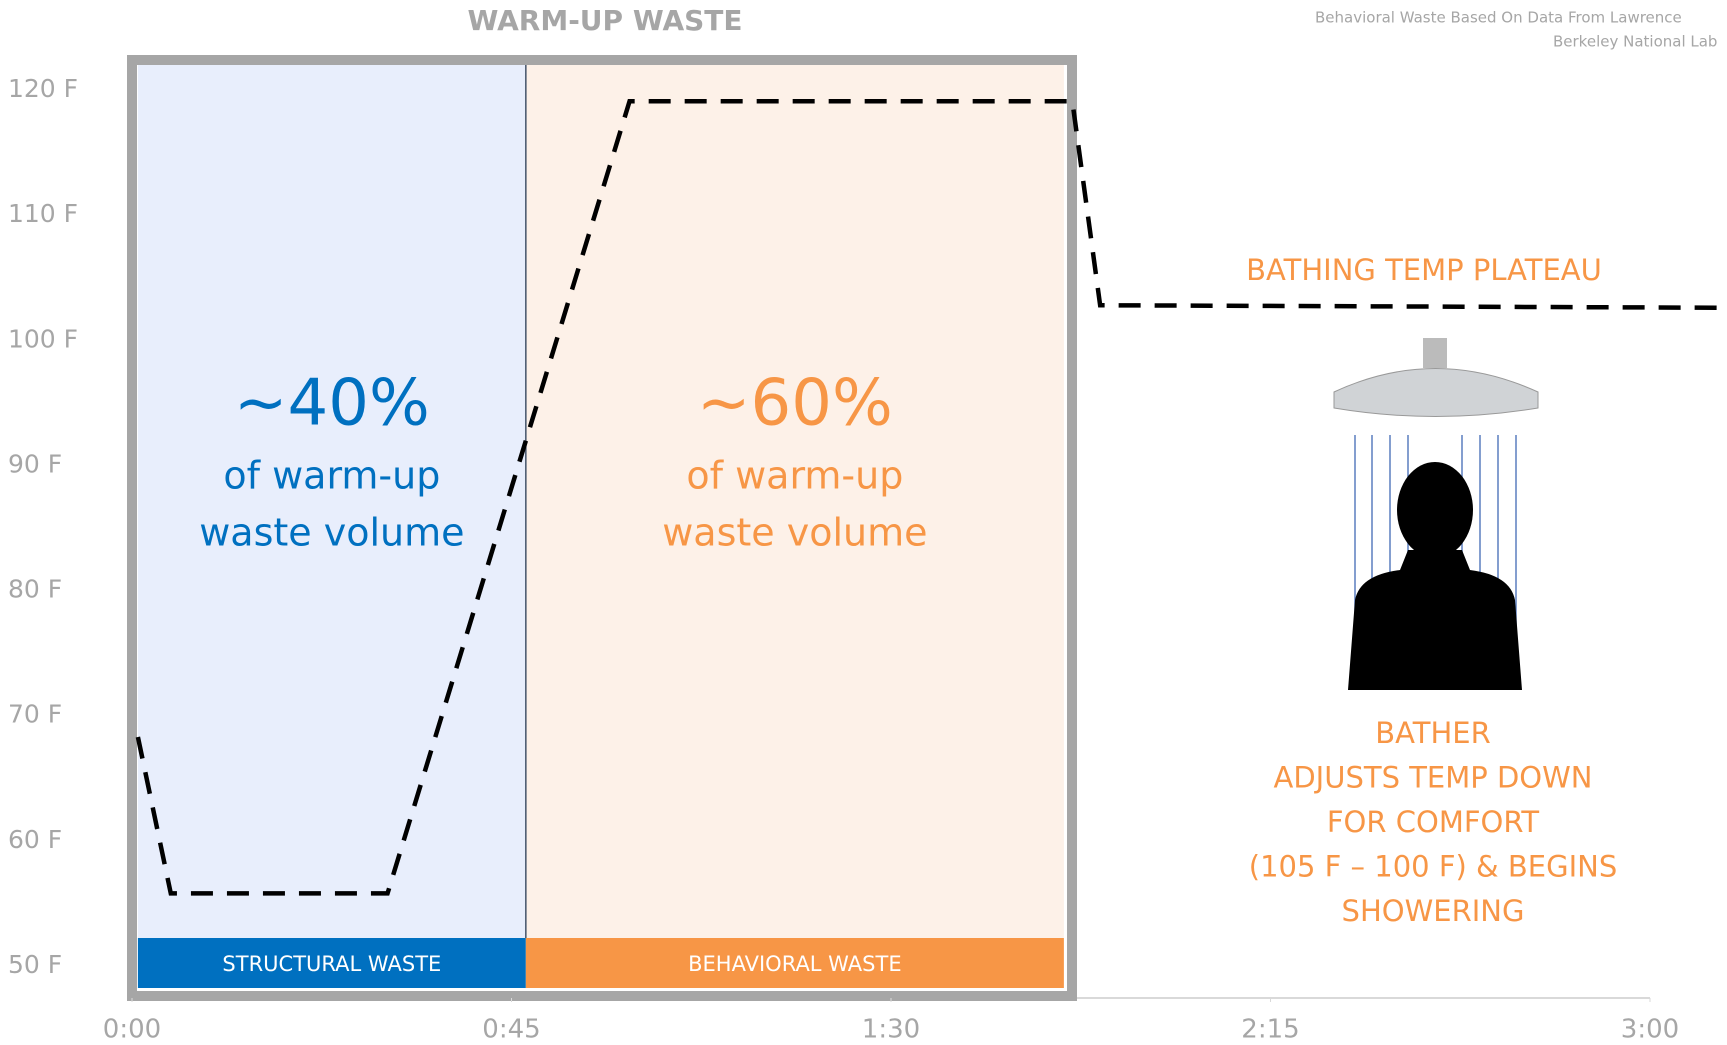 The width and height of the screenshot is (1727, 1045). I want to click on y-tick-label: 90 F, so click(35, 463).